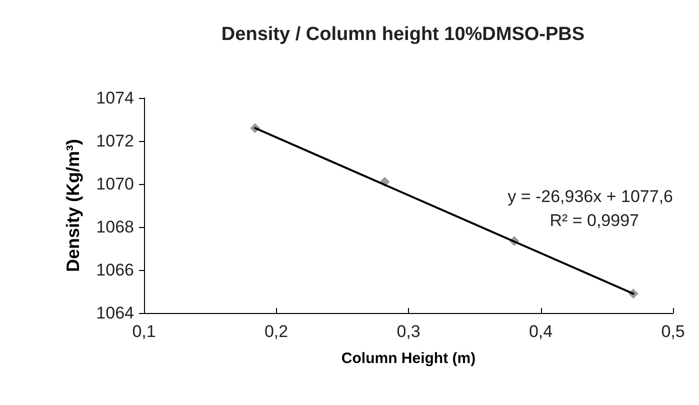 The height and width of the screenshot is (405, 699). I want to click on chart-title: Density / Column height 10%DMSO-PBS, so click(403, 34).